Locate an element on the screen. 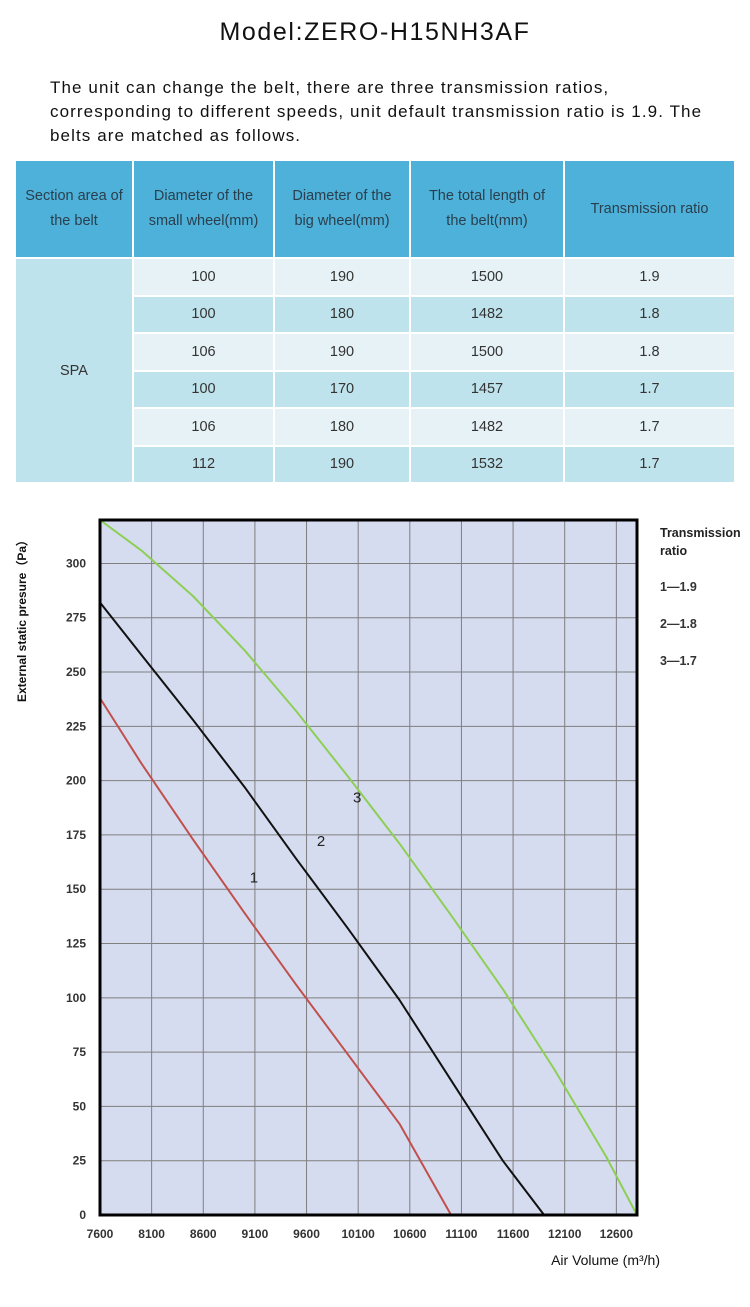  x-tick-label: 10100 is located at coordinates (358, 1234).